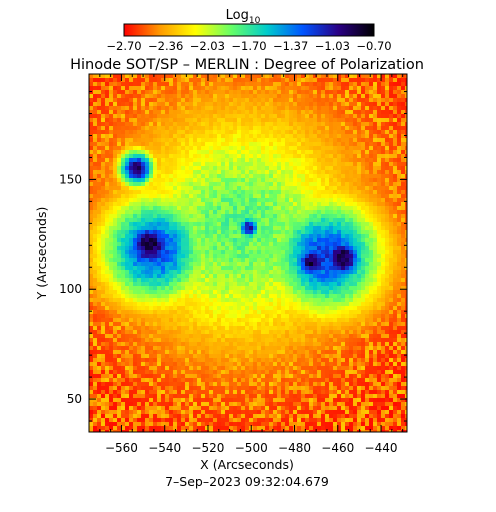  Describe the element at coordinates (123, 46) in the screenshot. I see `colorbar-tick-label: −2.70` at that location.